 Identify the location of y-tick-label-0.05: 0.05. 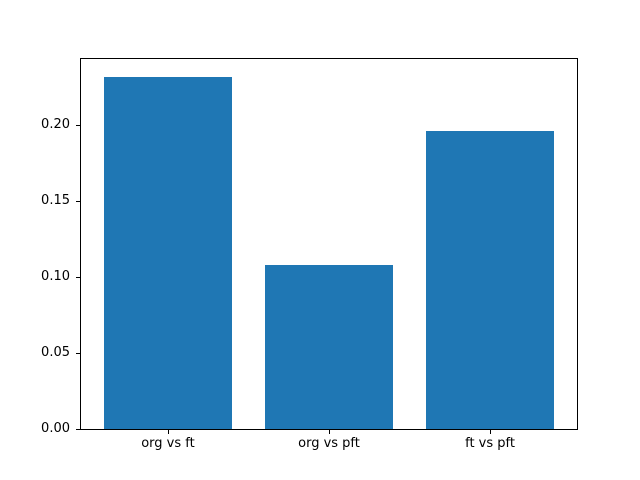
(55, 353).